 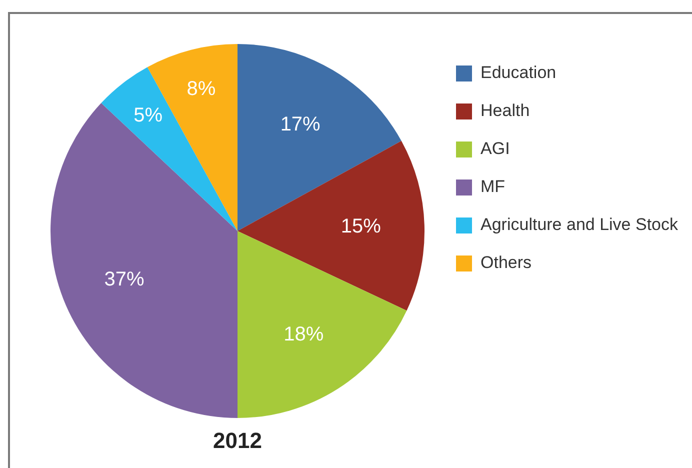 I want to click on legend-label: MF, so click(x=493, y=186).